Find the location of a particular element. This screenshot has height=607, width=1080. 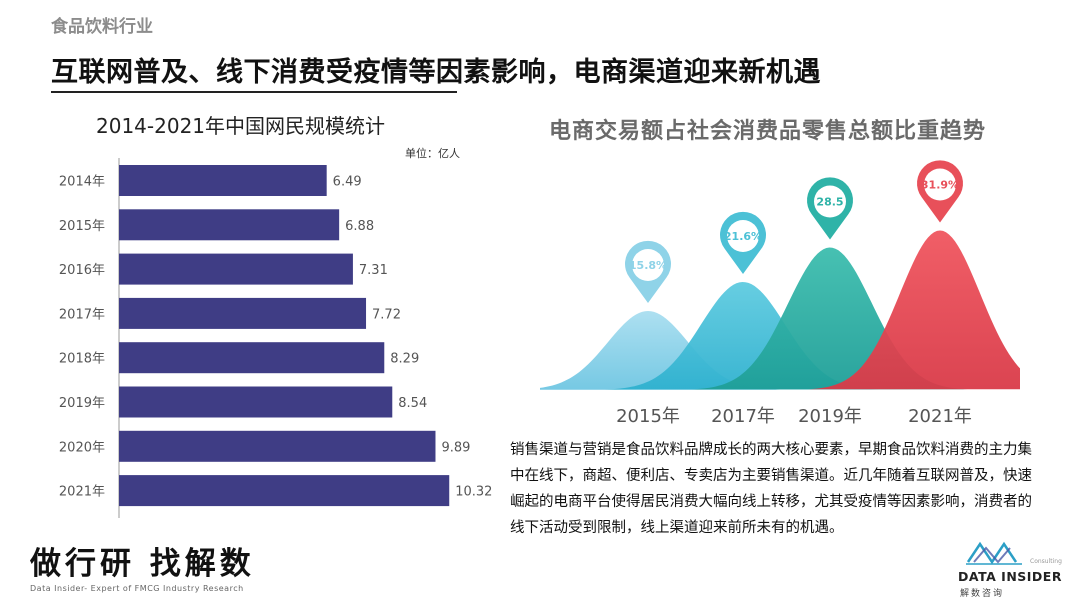

bar-value-label: 9.89 is located at coordinates (455, 447).